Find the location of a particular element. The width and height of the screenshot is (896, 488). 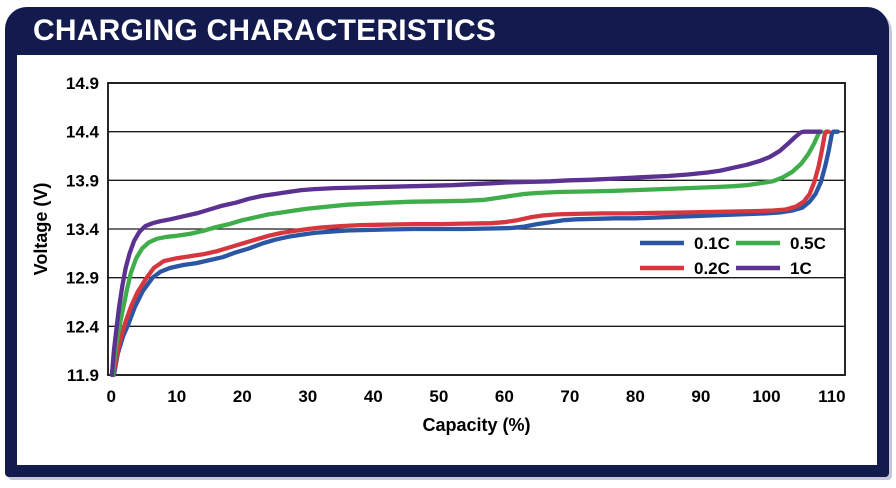

y-tick-label-12.9: 12.9 is located at coordinates (82, 278).